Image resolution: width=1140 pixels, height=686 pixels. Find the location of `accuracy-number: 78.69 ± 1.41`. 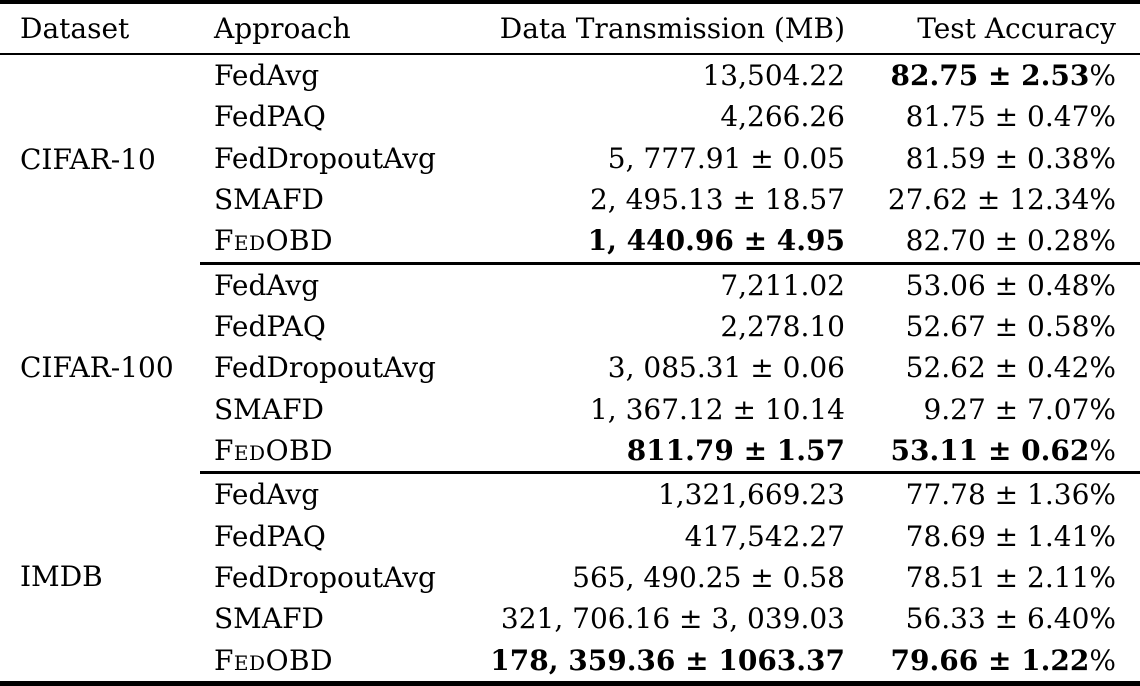

accuracy-number: 78.69 ± 1.41 is located at coordinates (997, 536).